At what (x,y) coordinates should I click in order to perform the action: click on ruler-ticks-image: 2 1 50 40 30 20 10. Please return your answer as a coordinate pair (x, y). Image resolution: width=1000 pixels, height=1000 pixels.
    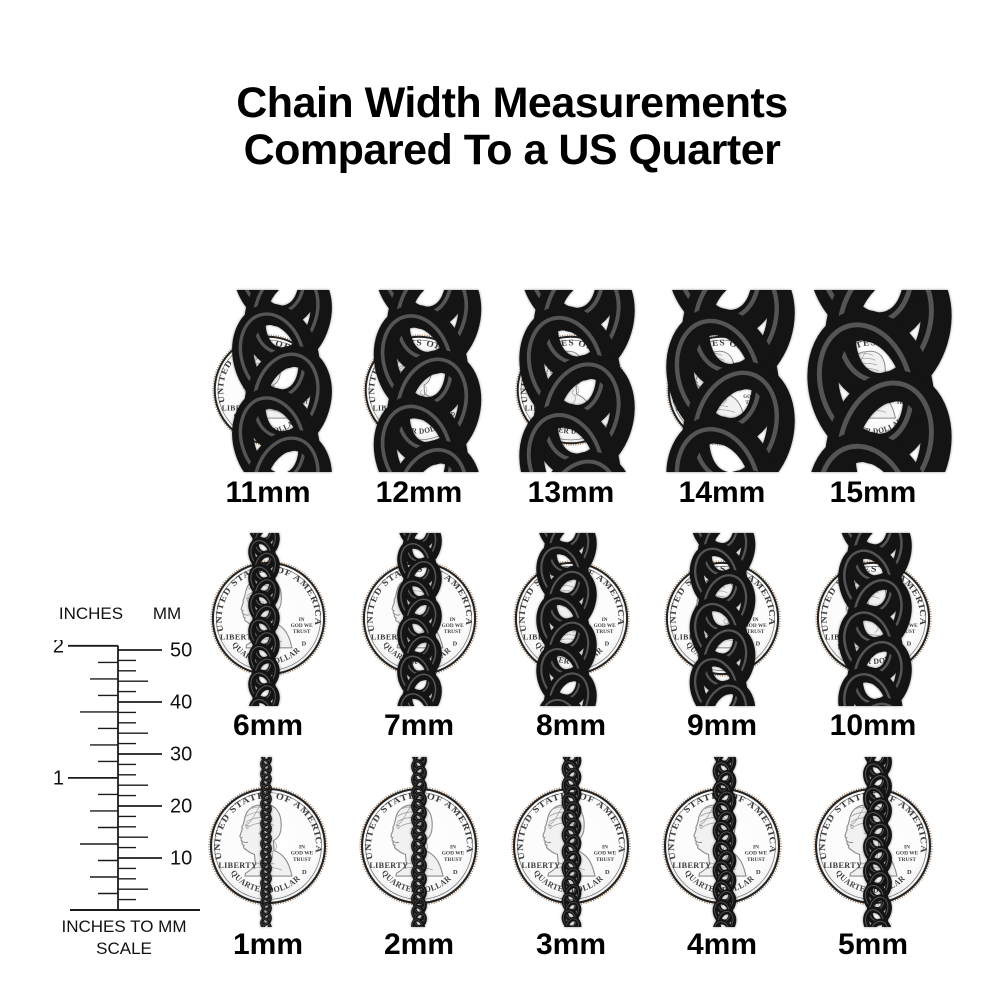
    Looking at the image, I should click on (126, 775).